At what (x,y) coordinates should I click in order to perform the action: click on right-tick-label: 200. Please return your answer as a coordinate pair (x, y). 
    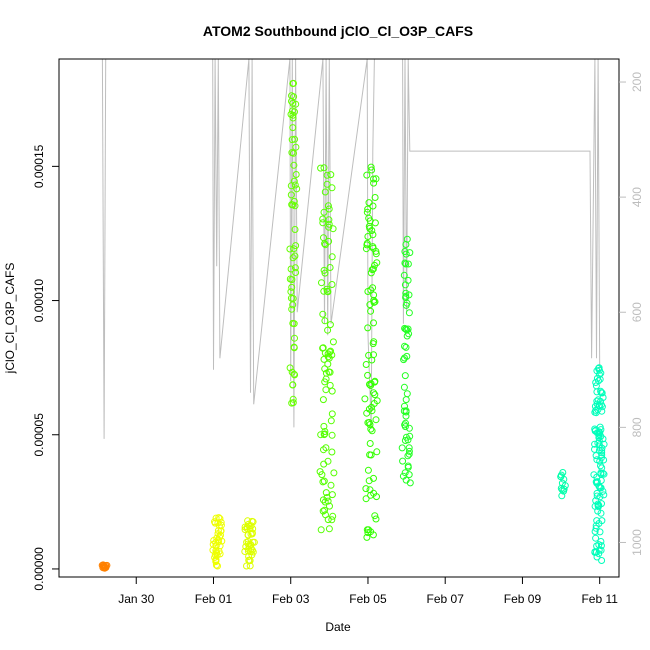
    Looking at the image, I should click on (637, 82).